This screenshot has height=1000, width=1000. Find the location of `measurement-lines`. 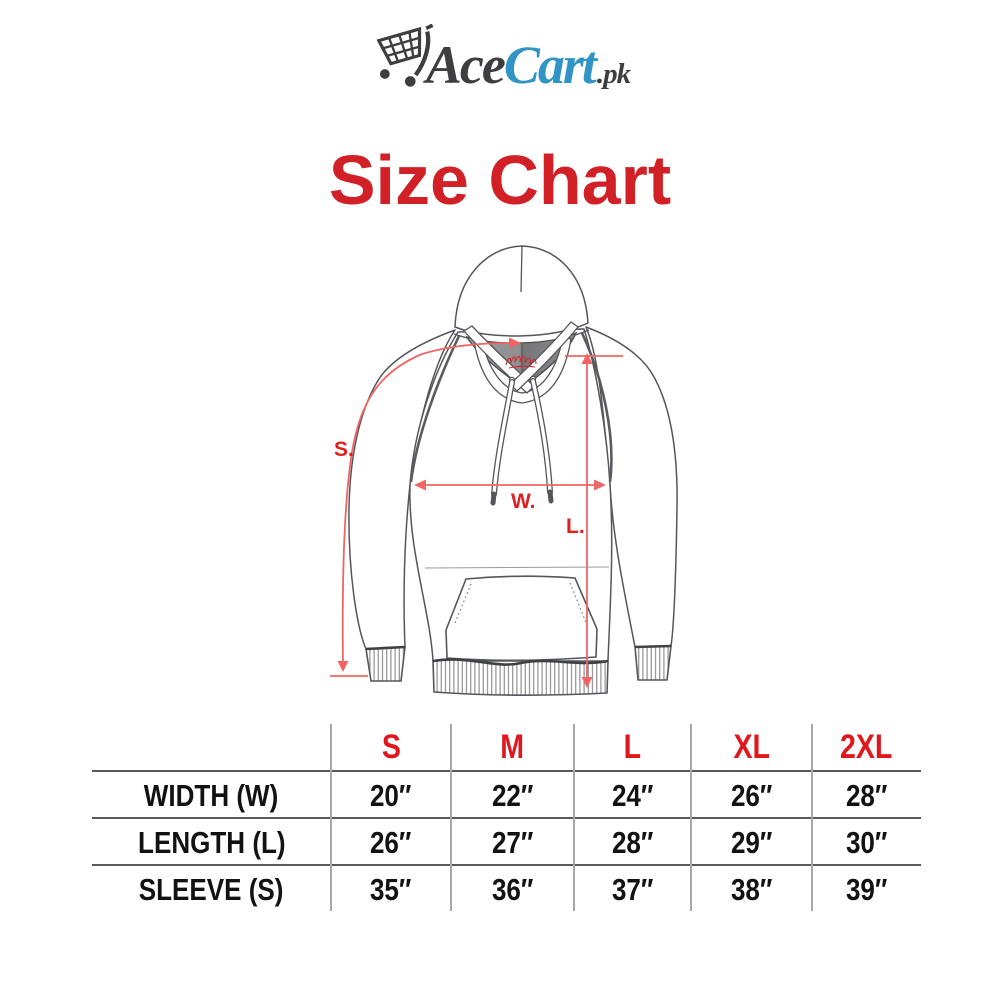

measurement-lines is located at coordinates (476, 513).